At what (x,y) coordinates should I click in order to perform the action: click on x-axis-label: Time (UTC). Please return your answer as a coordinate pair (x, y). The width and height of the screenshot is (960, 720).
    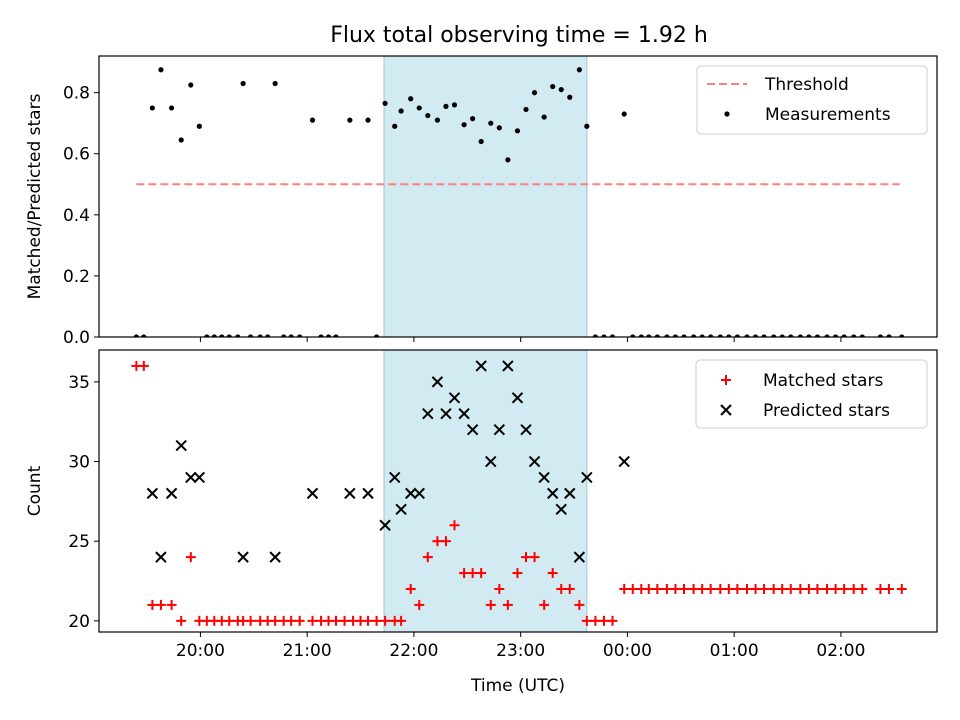
    Looking at the image, I should click on (517, 686).